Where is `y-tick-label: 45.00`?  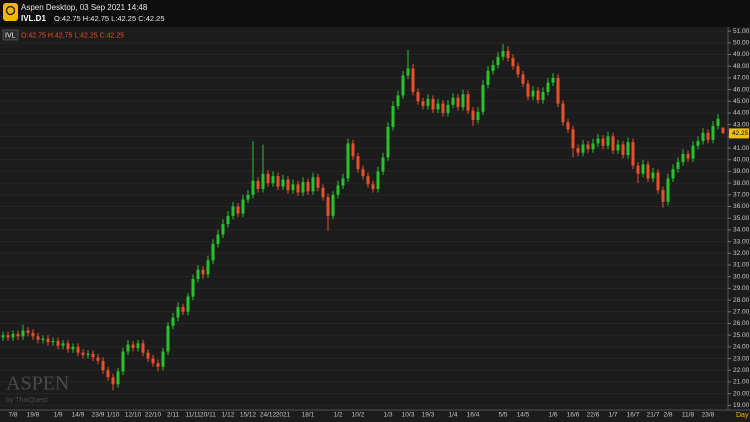
y-tick-label: 45.00 is located at coordinates (741, 101).